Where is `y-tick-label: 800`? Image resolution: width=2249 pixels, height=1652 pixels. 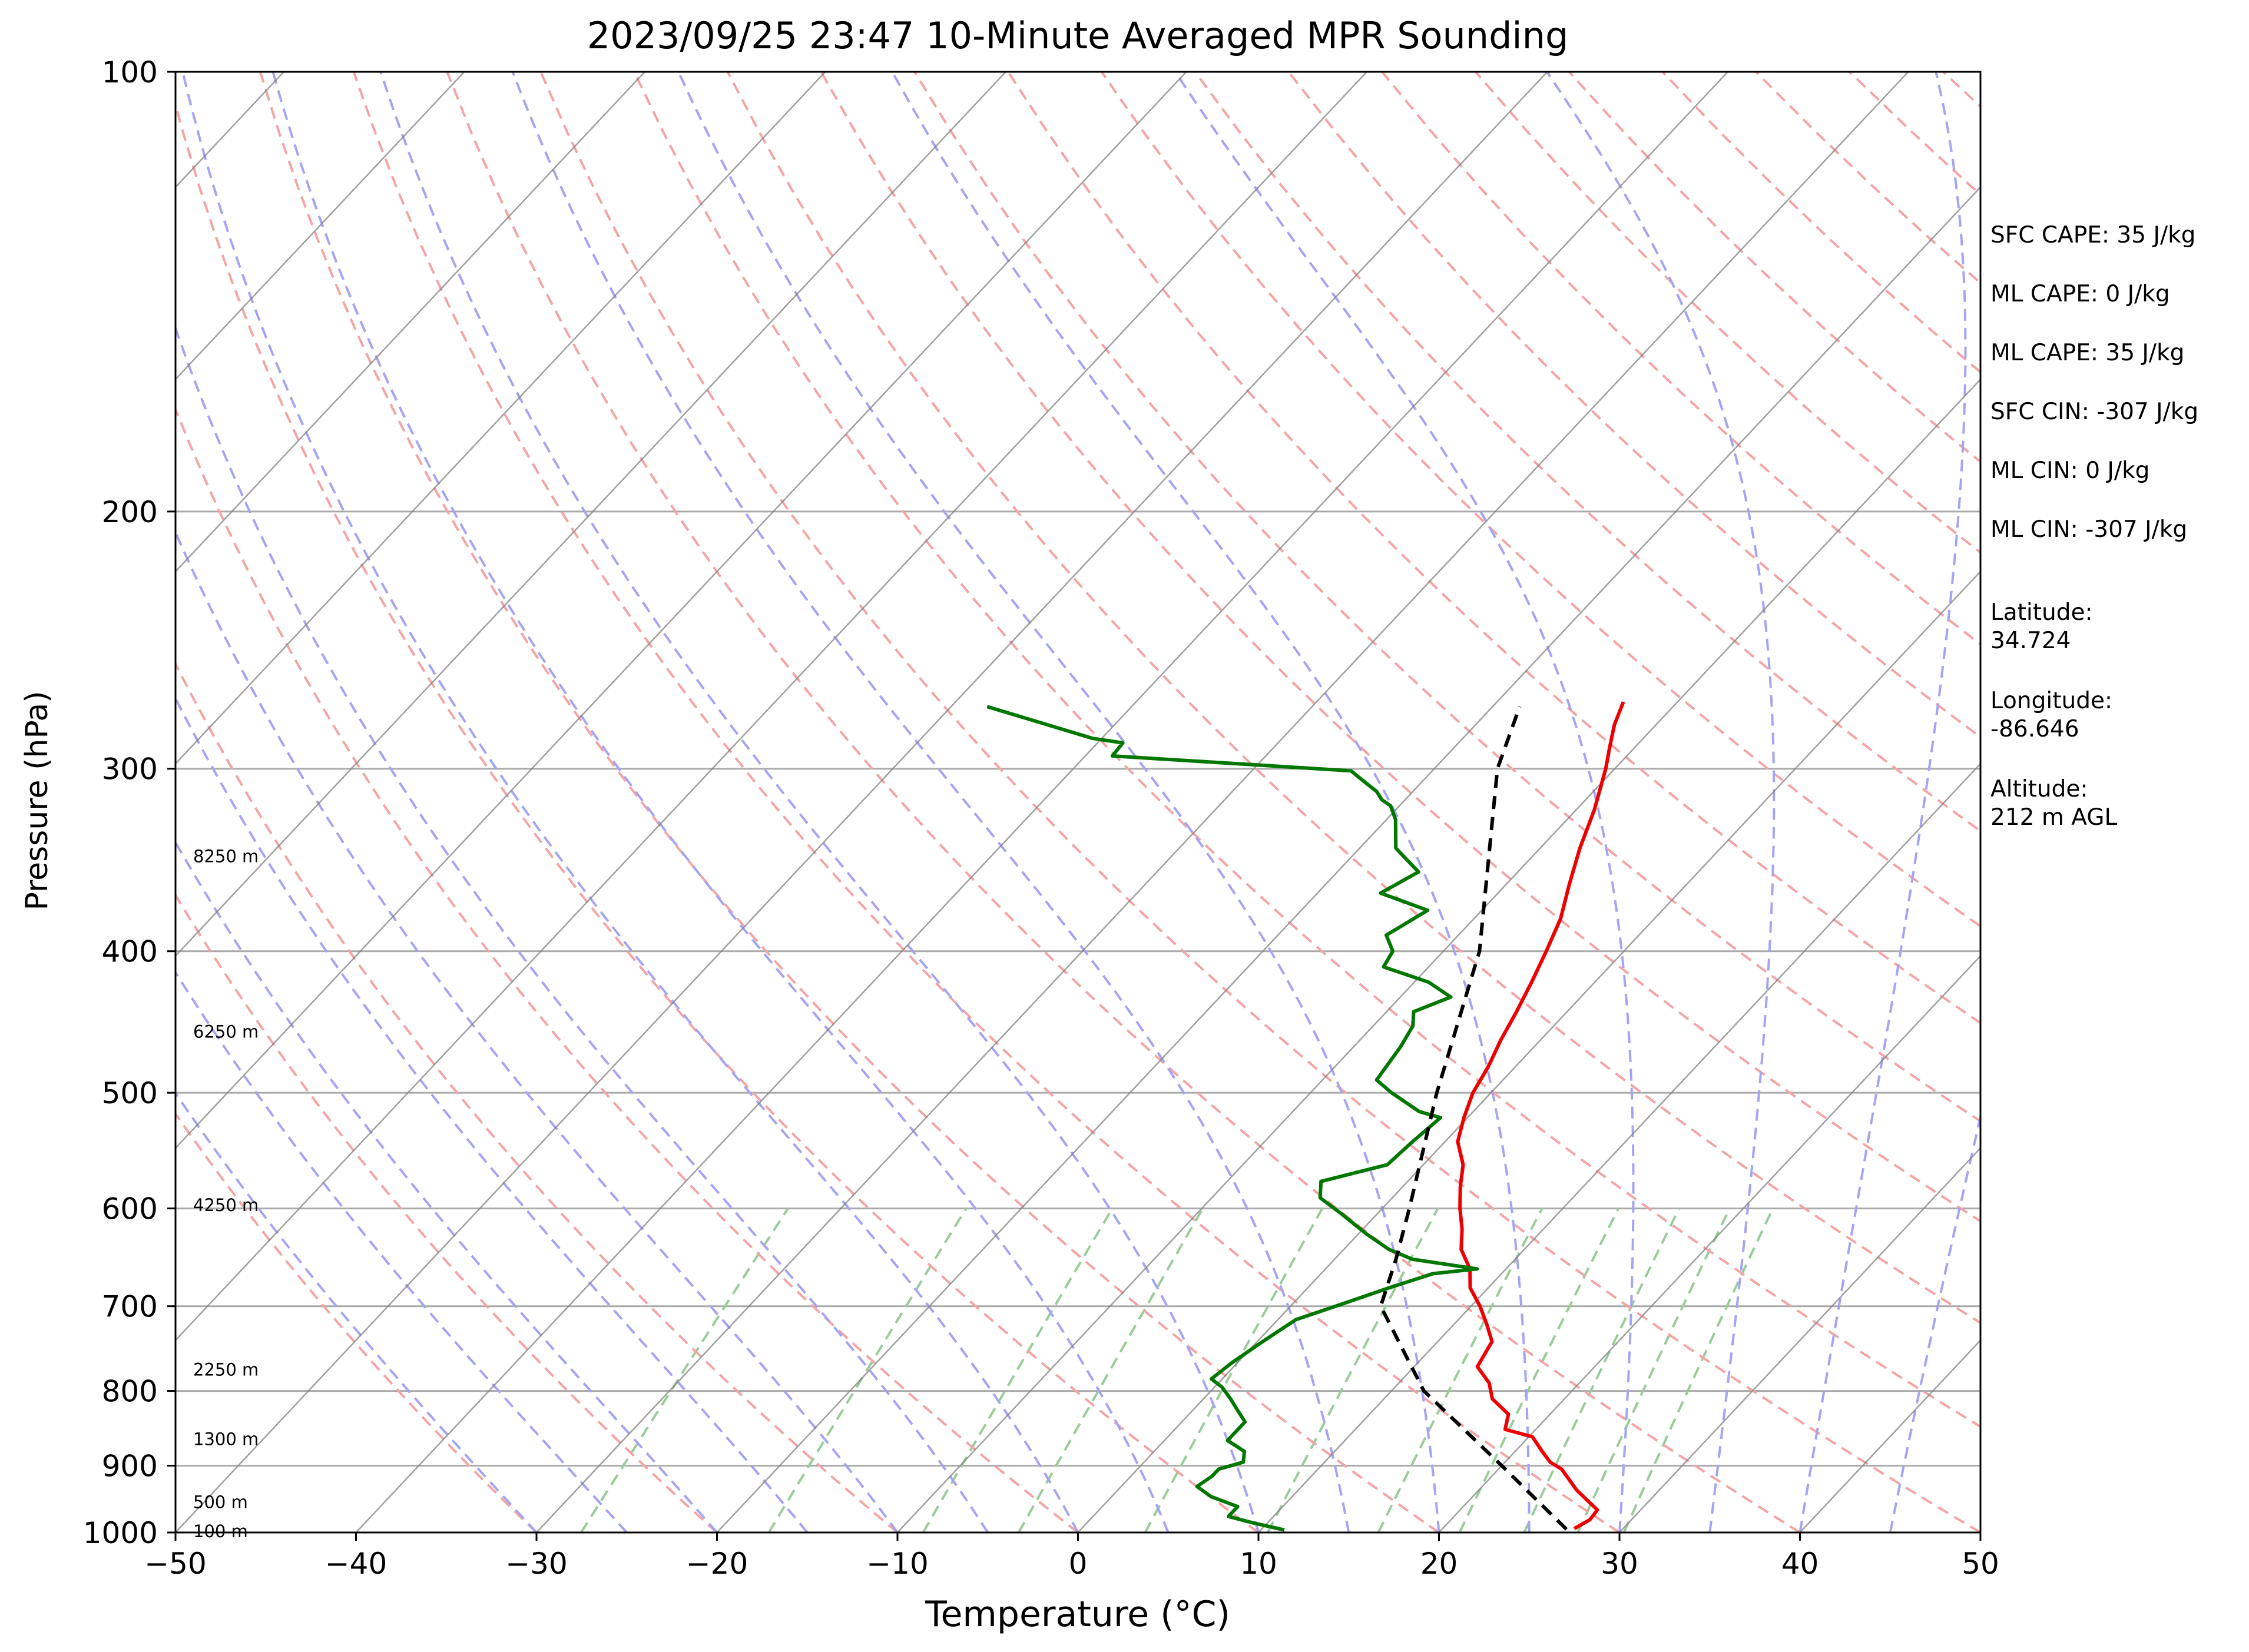
y-tick-label: 800 is located at coordinates (130, 1392).